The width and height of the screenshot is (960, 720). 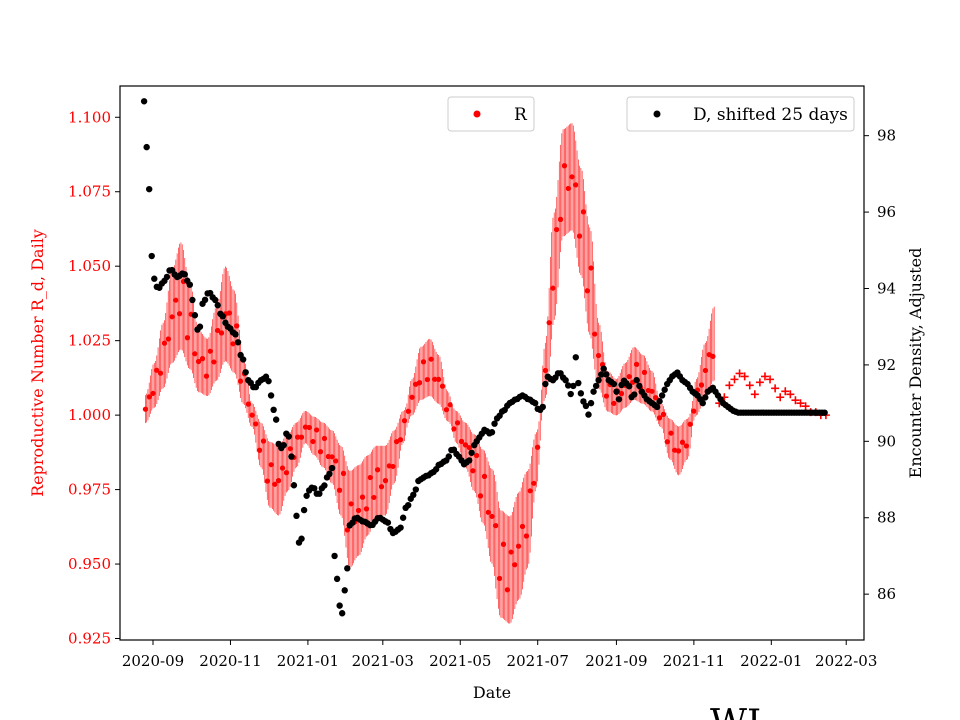 What do you see at coordinates (153, 661) in the screenshot?
I see `x-tick-label: 2020-09` at bounding box center [153, 661].